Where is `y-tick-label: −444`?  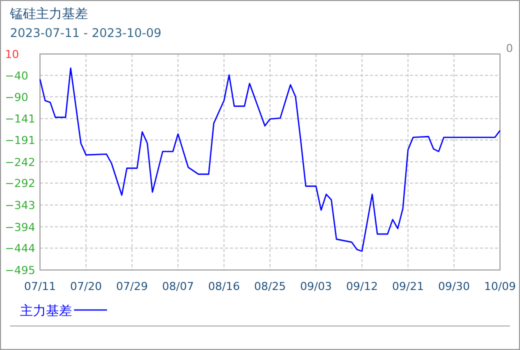 y-tick-label: −444 is located at coordinates (20, 249).